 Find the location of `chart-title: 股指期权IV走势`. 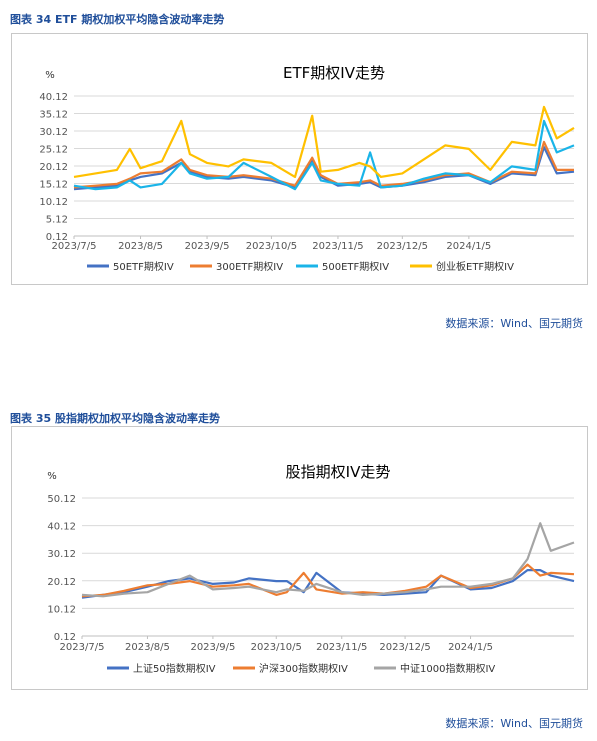

chart-title: 股指期权IV走势 is located at coordinates (338, 472).